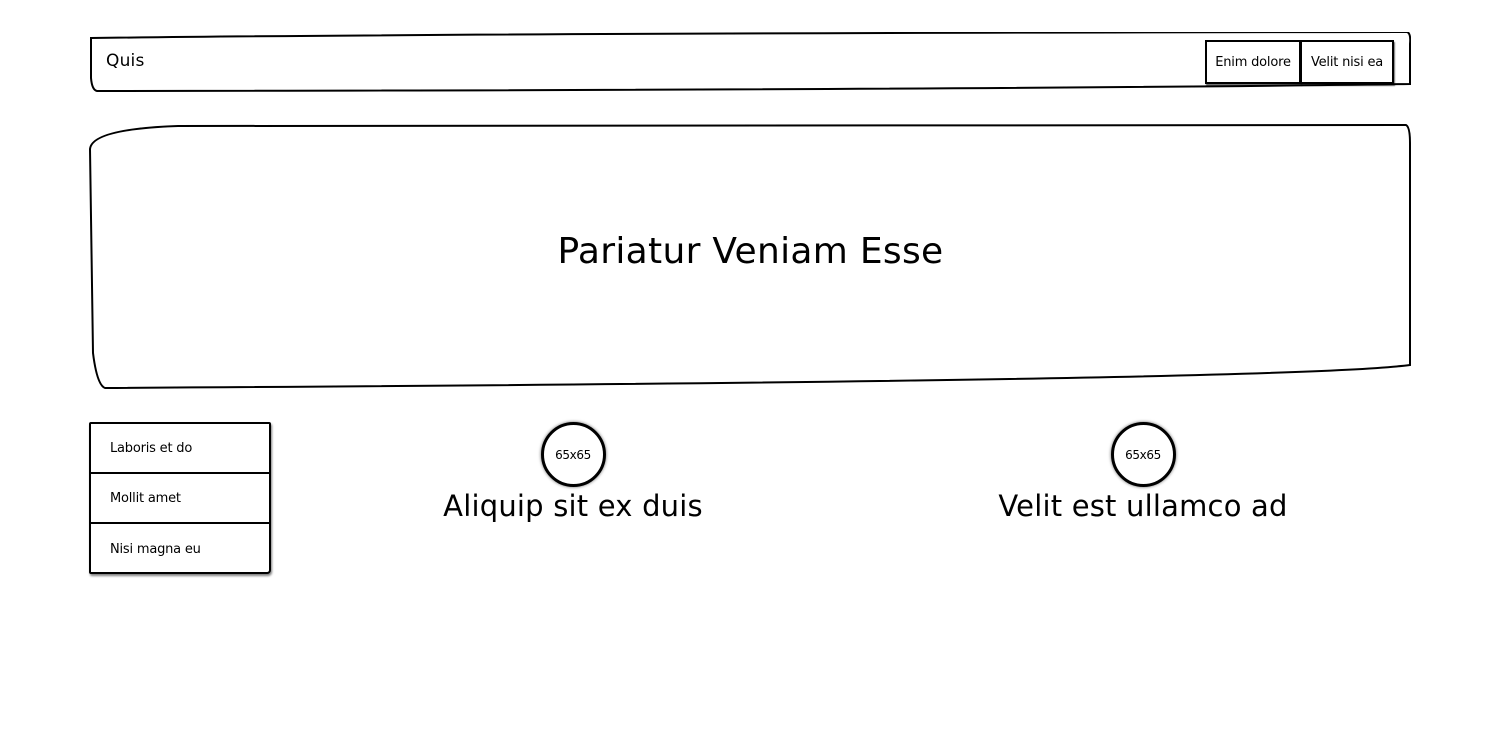  What do you see at coordinates (573, 506) in the screenshot?
I see `card-title: Aliquip sit ex duis` at bounding box center [573, 506].